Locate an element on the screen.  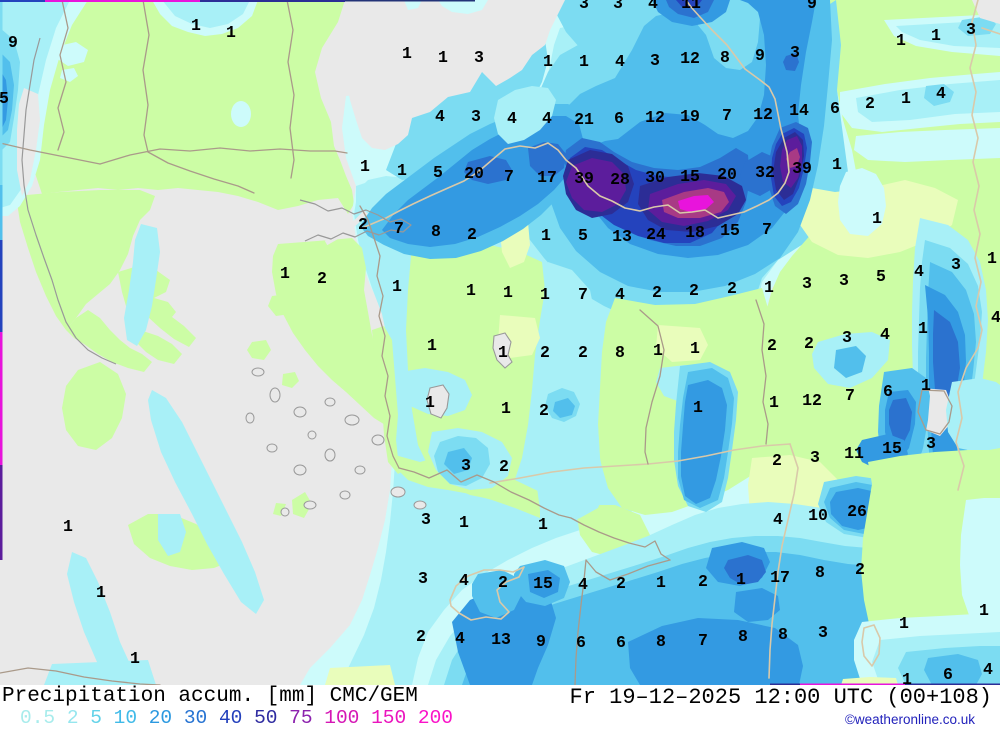
svg-text: 32 is located at coordinates (765, 172).